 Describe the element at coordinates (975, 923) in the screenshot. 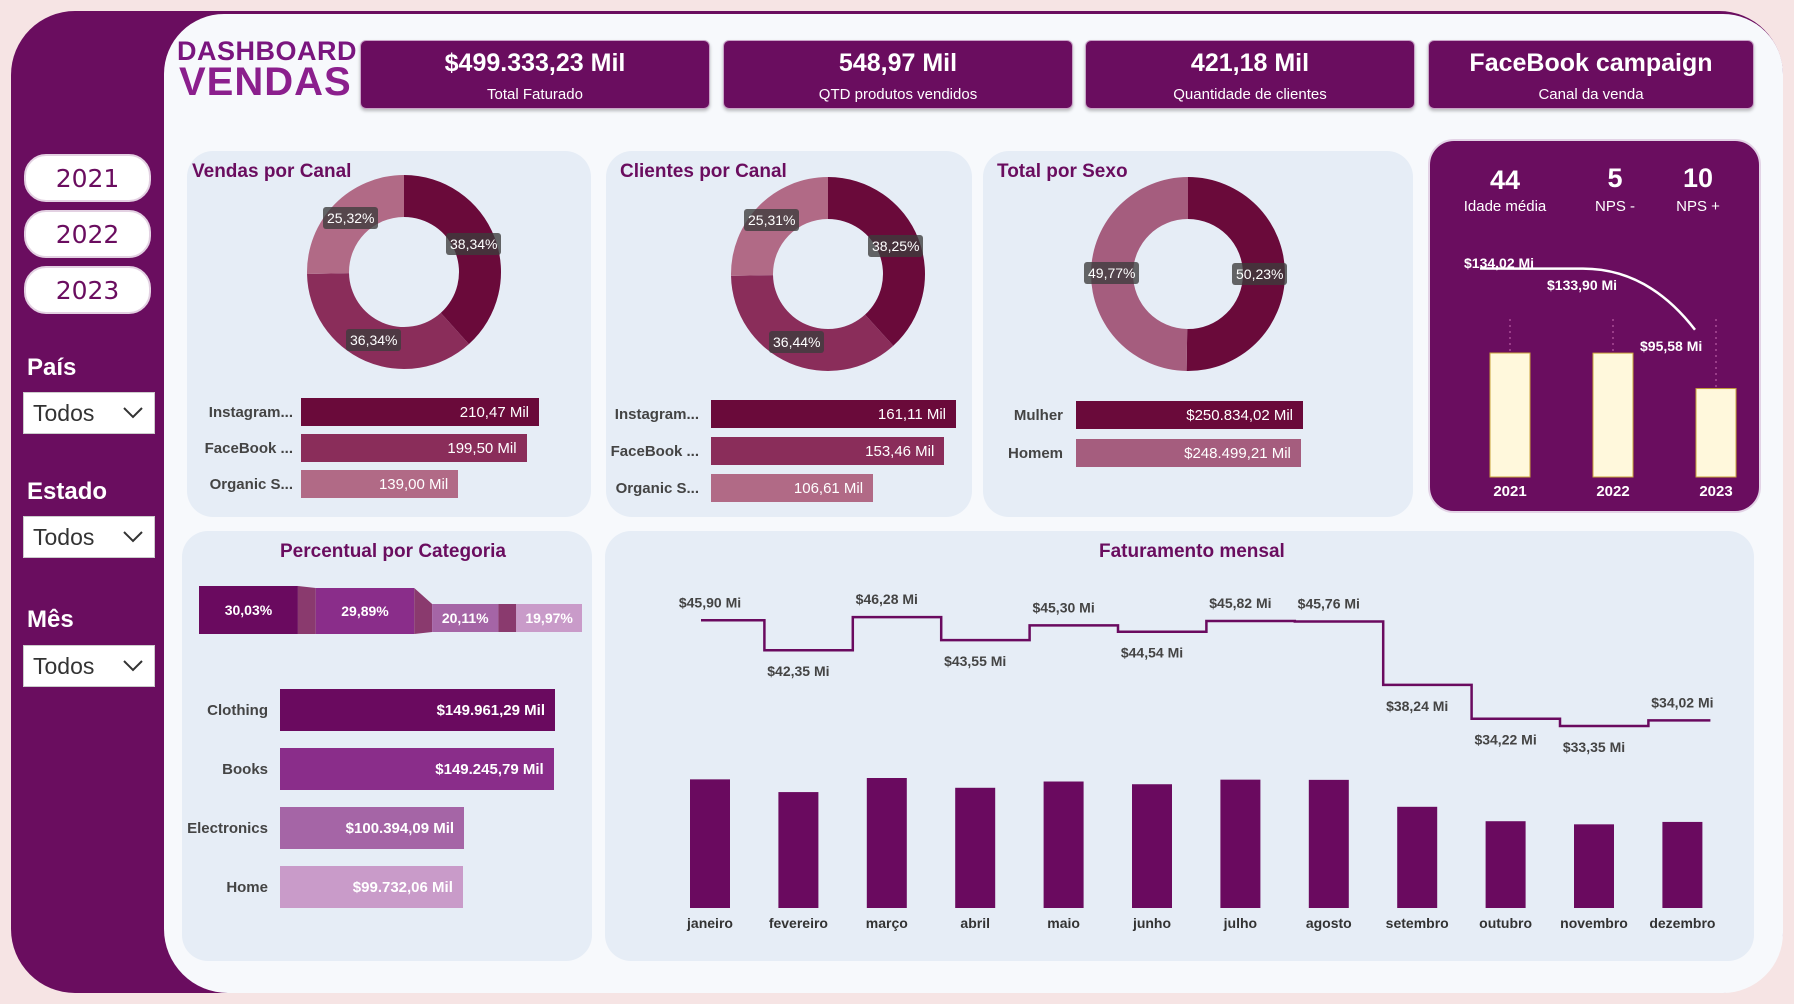

I see `month-label: abril` at that location.